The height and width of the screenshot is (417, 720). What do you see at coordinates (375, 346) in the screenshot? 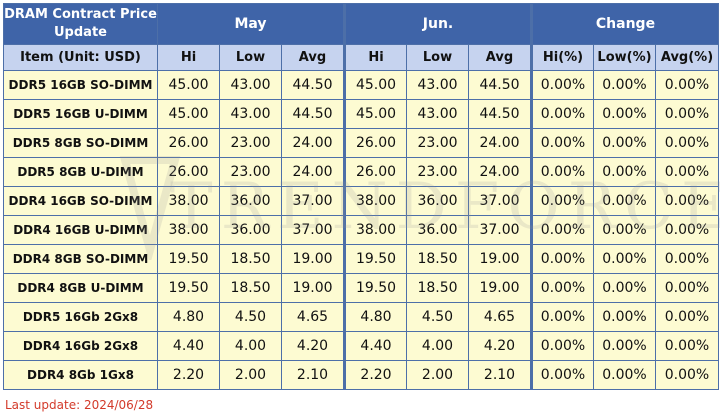
I see `cell-jun-hi: 4.40` at bounding box center [375, 346].